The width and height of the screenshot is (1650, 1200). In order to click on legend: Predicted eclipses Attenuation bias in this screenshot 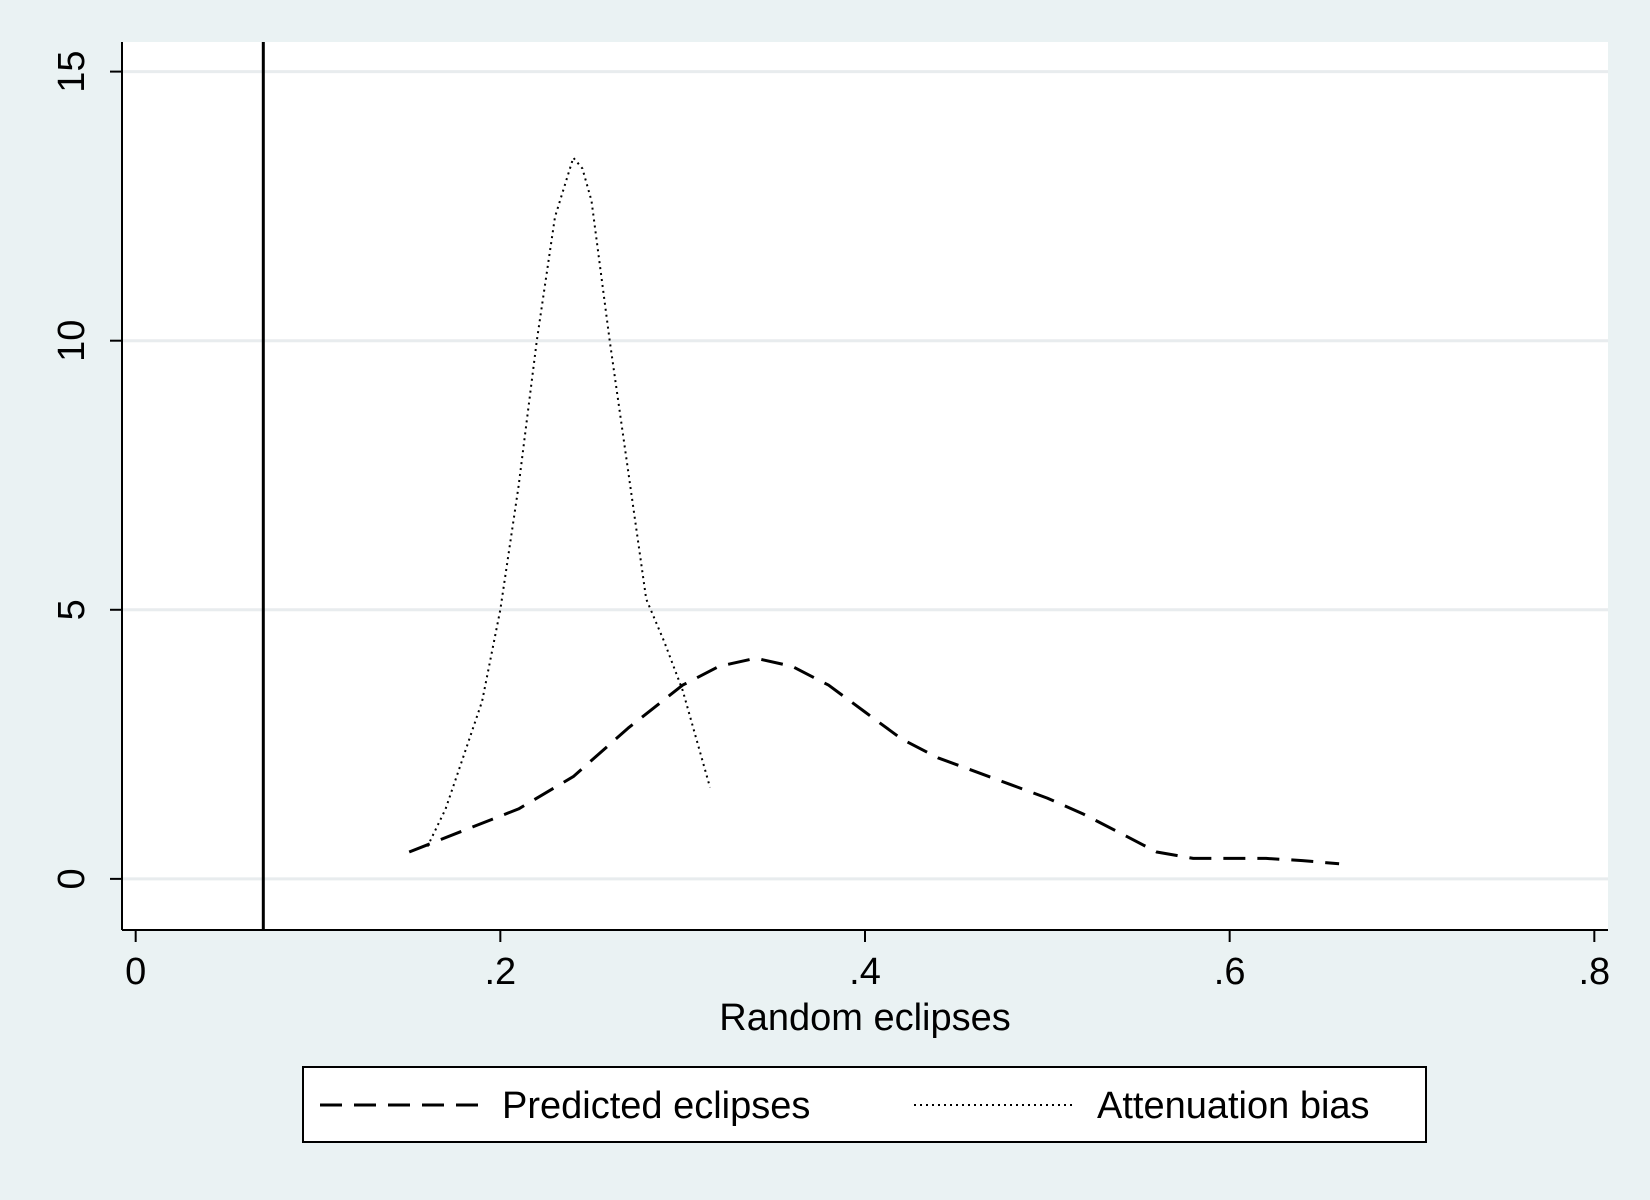, I will do `click(864, 1104)`.